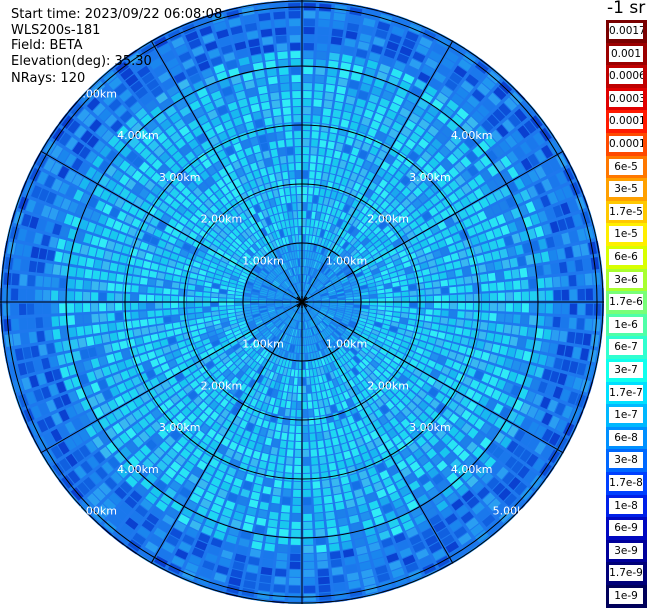  I want to click on range-label: 3.00km, so click(430, 427).